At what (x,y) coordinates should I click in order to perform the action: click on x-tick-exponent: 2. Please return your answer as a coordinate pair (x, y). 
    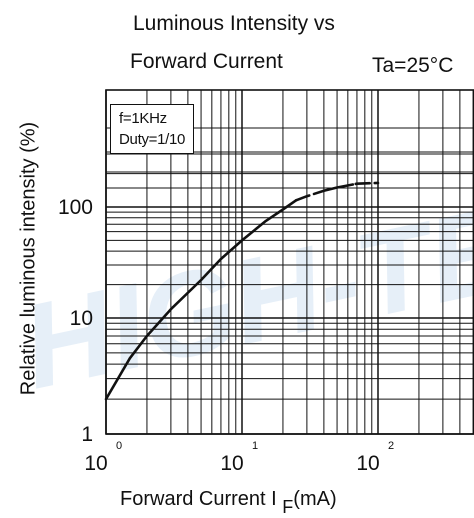
    Looking at the image, I should click on (391, 446).